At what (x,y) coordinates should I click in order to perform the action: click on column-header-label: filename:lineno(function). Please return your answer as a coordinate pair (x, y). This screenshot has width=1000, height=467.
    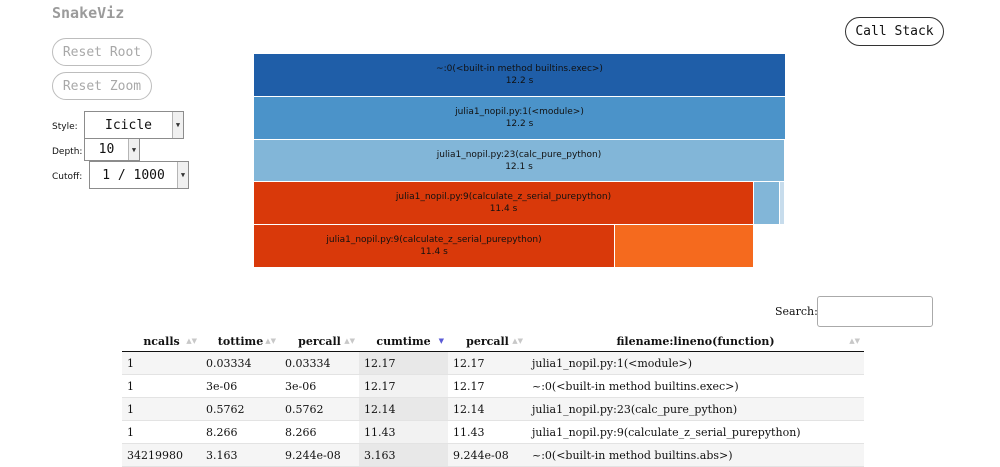
    Looking at the image, I should click on (695, 341).